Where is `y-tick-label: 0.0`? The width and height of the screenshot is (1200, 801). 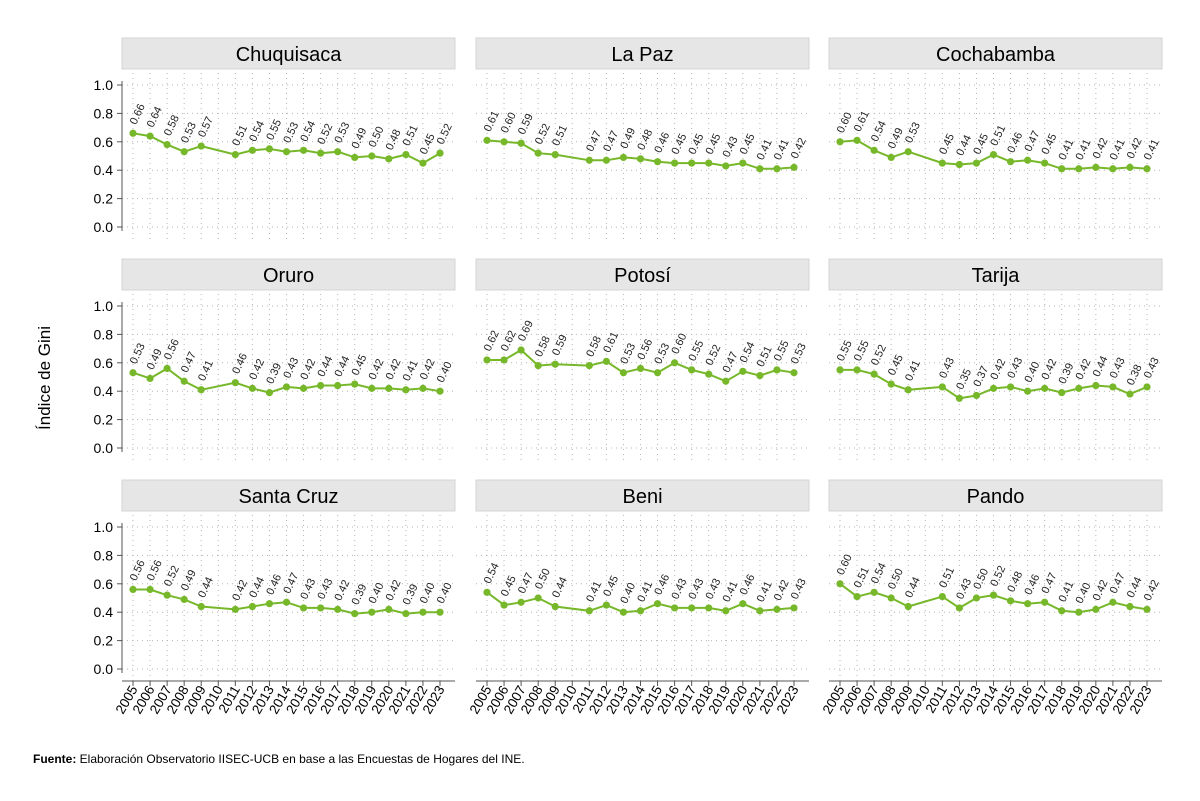 y-tick-label: 0.0 is located at coordinates (104, 227).